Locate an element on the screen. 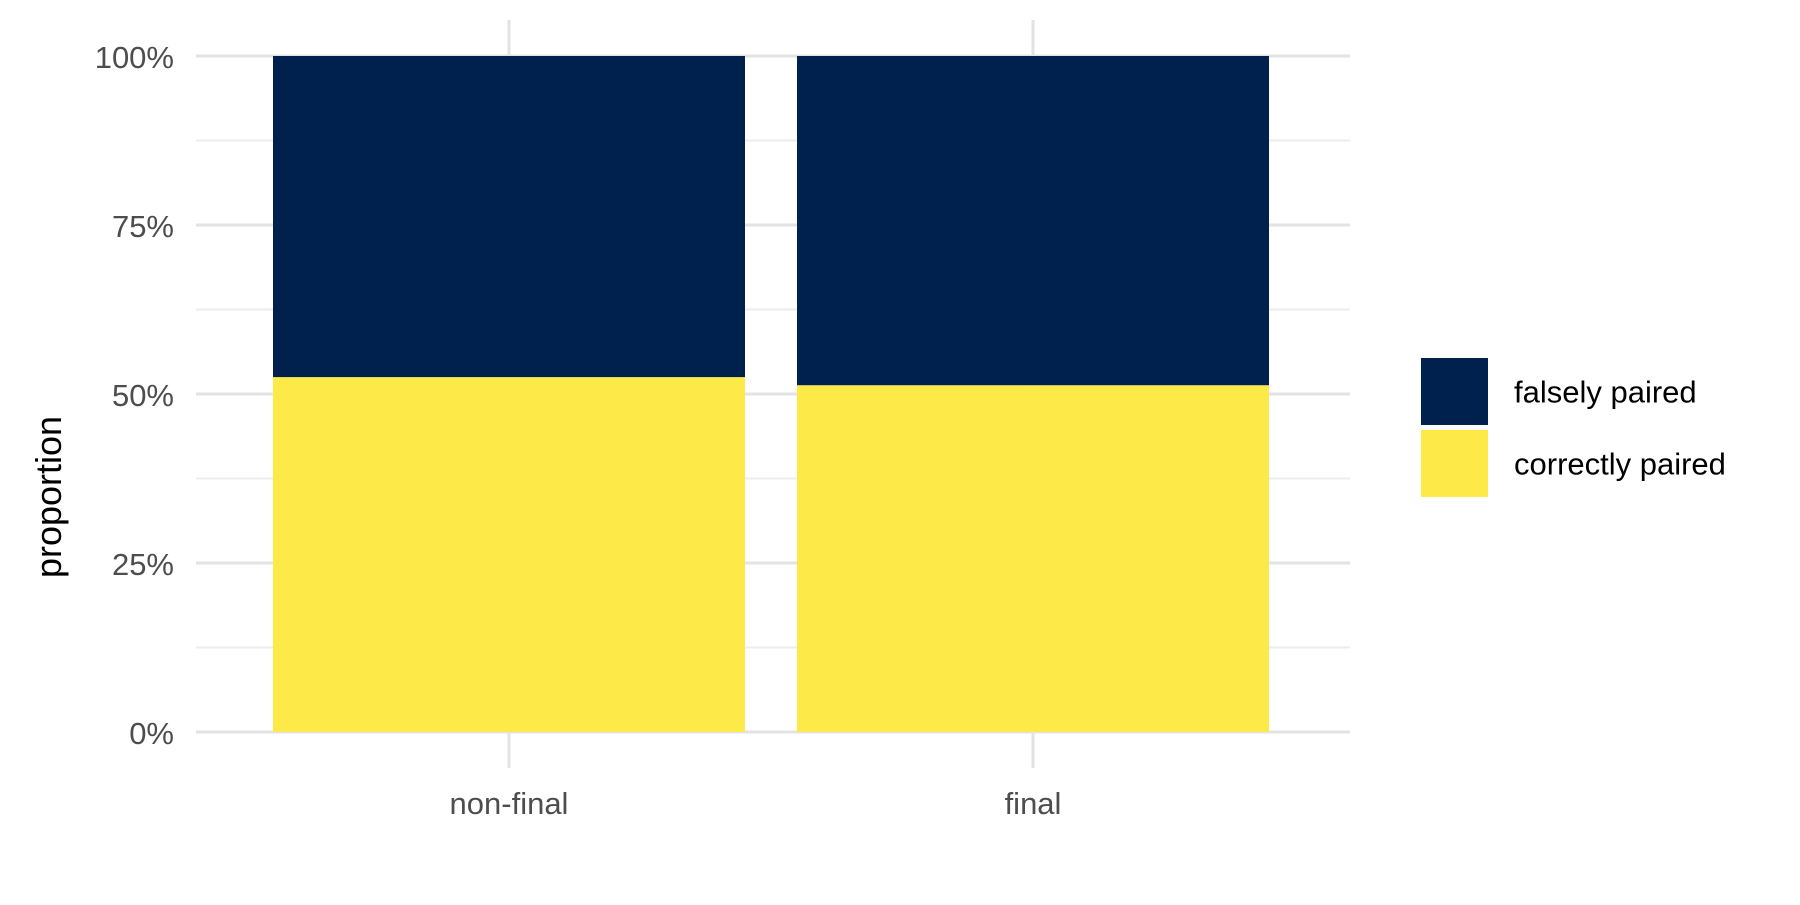 The width and height of the screenshot is (1800, 905). y-tick-label: 75% is located at coordinates (143, 226).